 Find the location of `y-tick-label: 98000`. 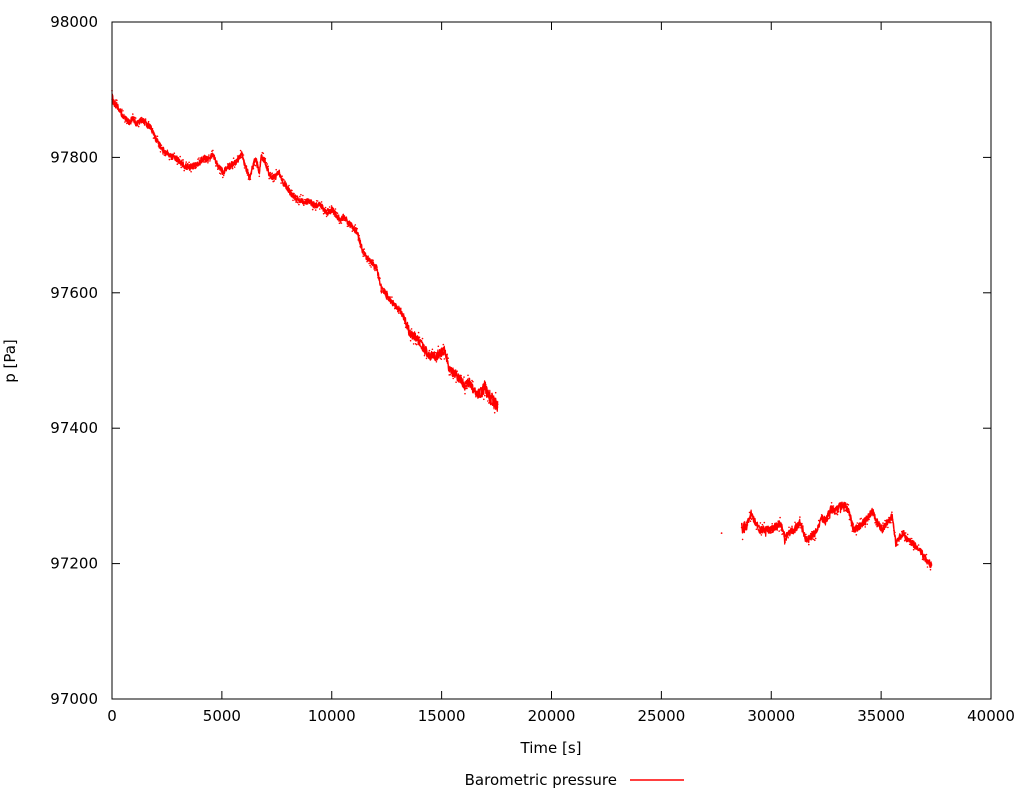

y-tick-label: 98000 is located at coordinates (74, 22).